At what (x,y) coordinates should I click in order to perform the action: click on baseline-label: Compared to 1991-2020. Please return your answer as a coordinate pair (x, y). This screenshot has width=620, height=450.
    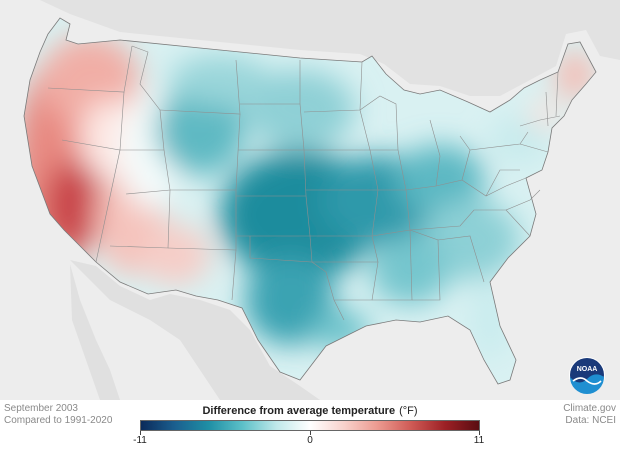
    Looking at the image, I should click on (58, 420).